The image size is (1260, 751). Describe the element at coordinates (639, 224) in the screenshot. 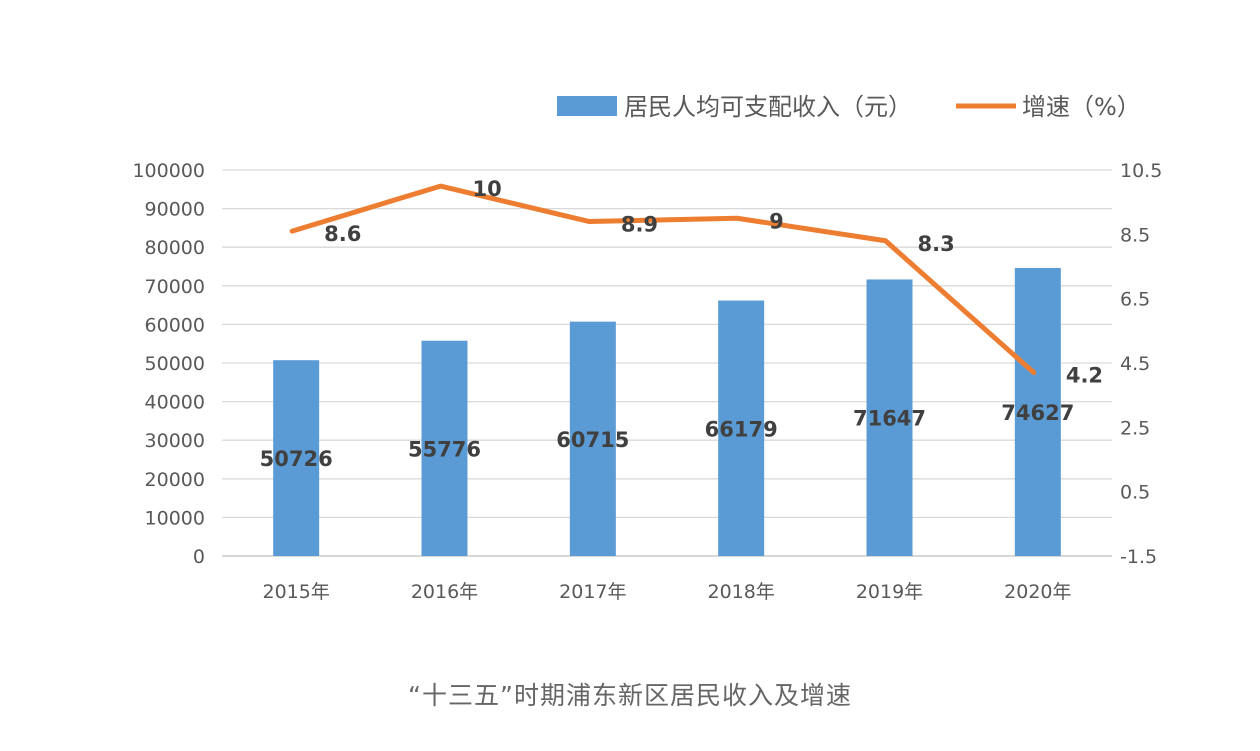

I see `line-data-label: 8.9` at that location.